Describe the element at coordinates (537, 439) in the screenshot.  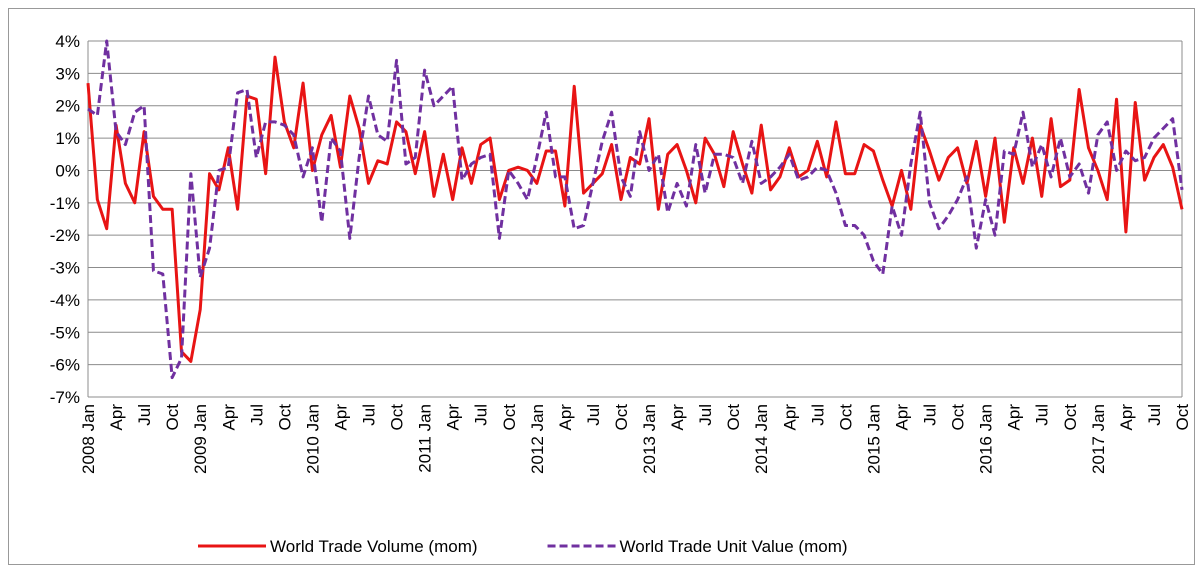
I see `x-tick-label: 2012 Jan` at that location.